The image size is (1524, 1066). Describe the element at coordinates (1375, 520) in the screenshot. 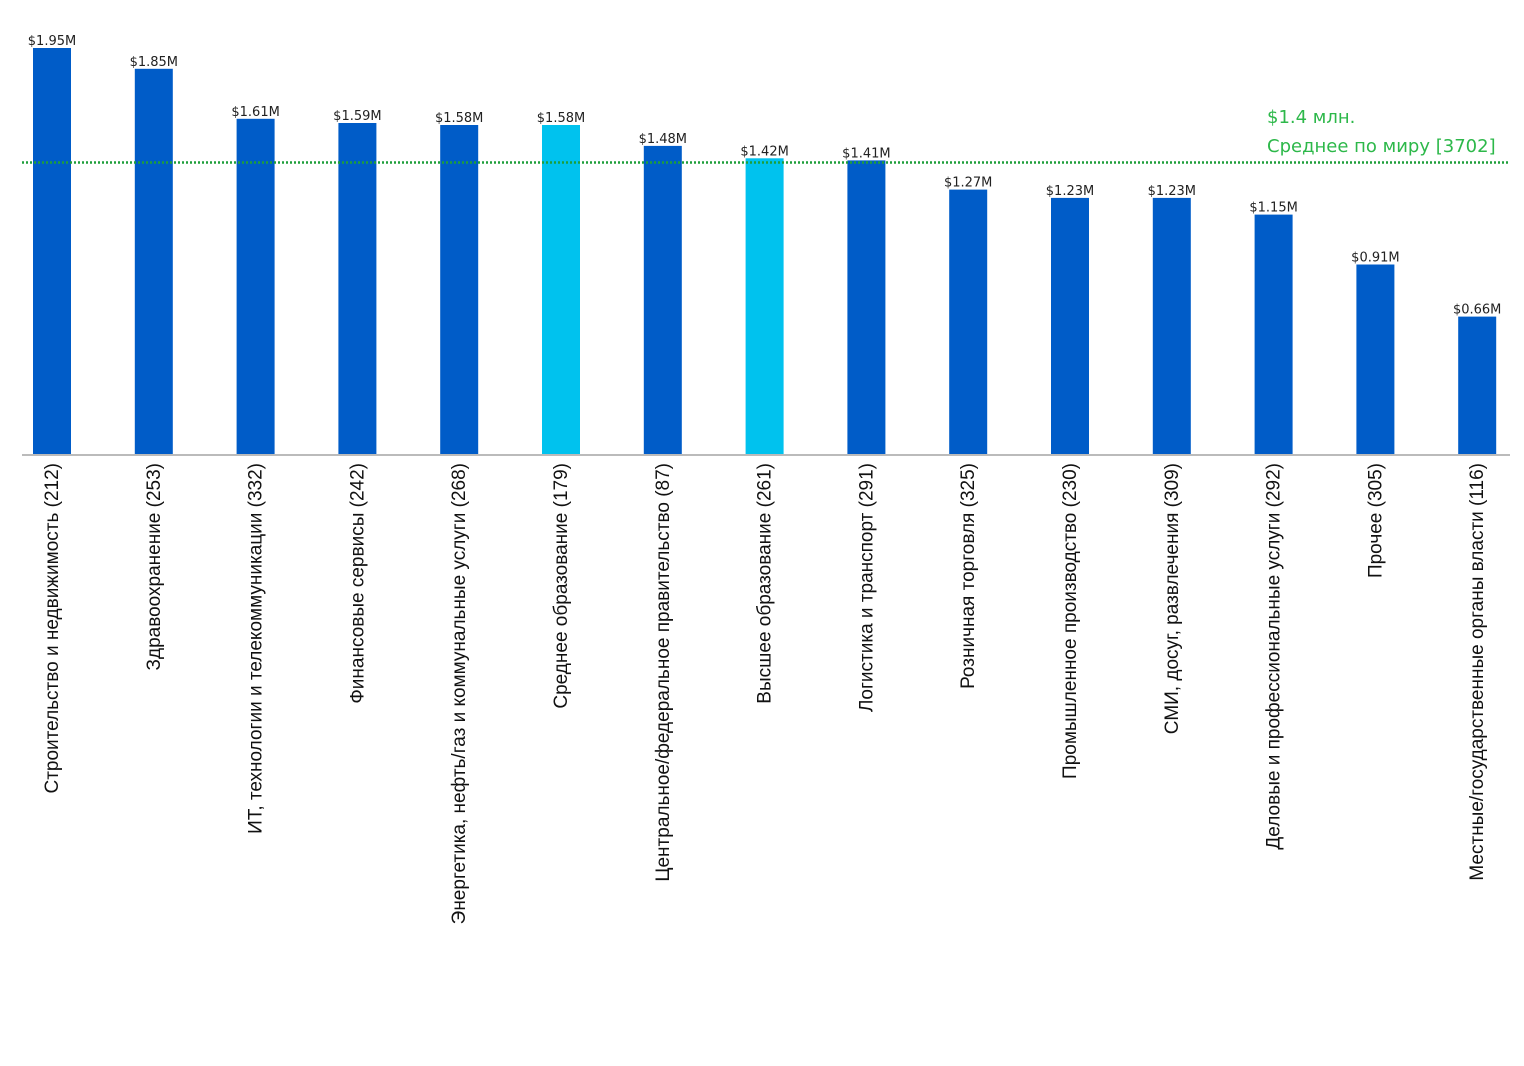

I see `category-label: Прочее (305)` at that location.